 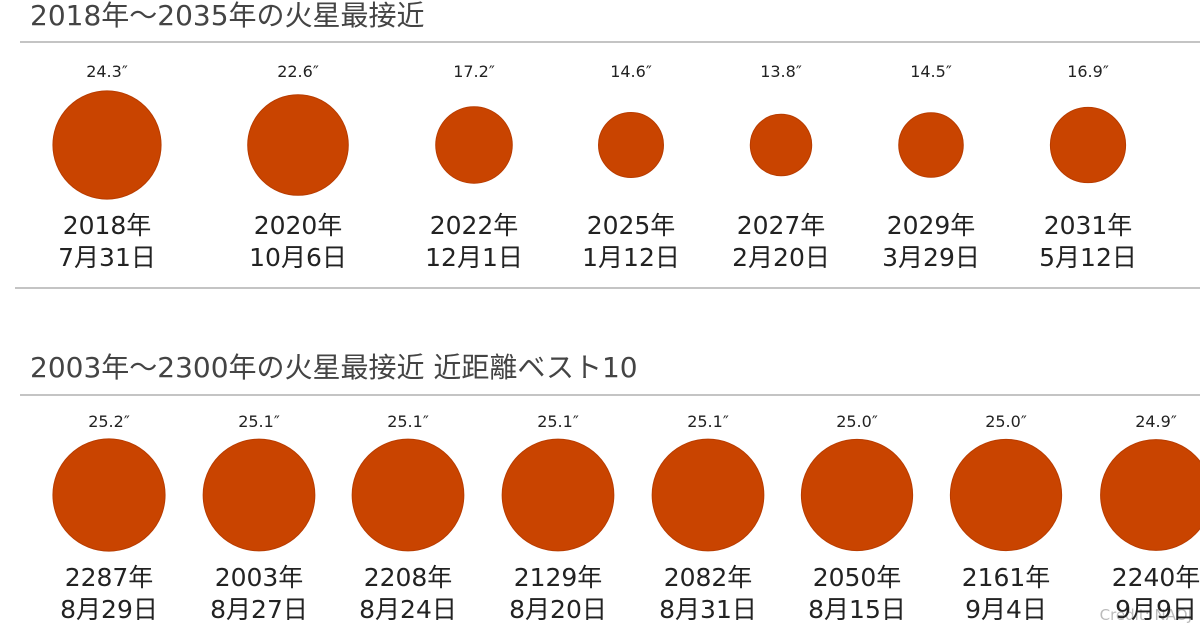 What do you see at coordinates (631, 71) in the screenshot?
I see `value-label: 14.6″` at bounding box center [631, 71].